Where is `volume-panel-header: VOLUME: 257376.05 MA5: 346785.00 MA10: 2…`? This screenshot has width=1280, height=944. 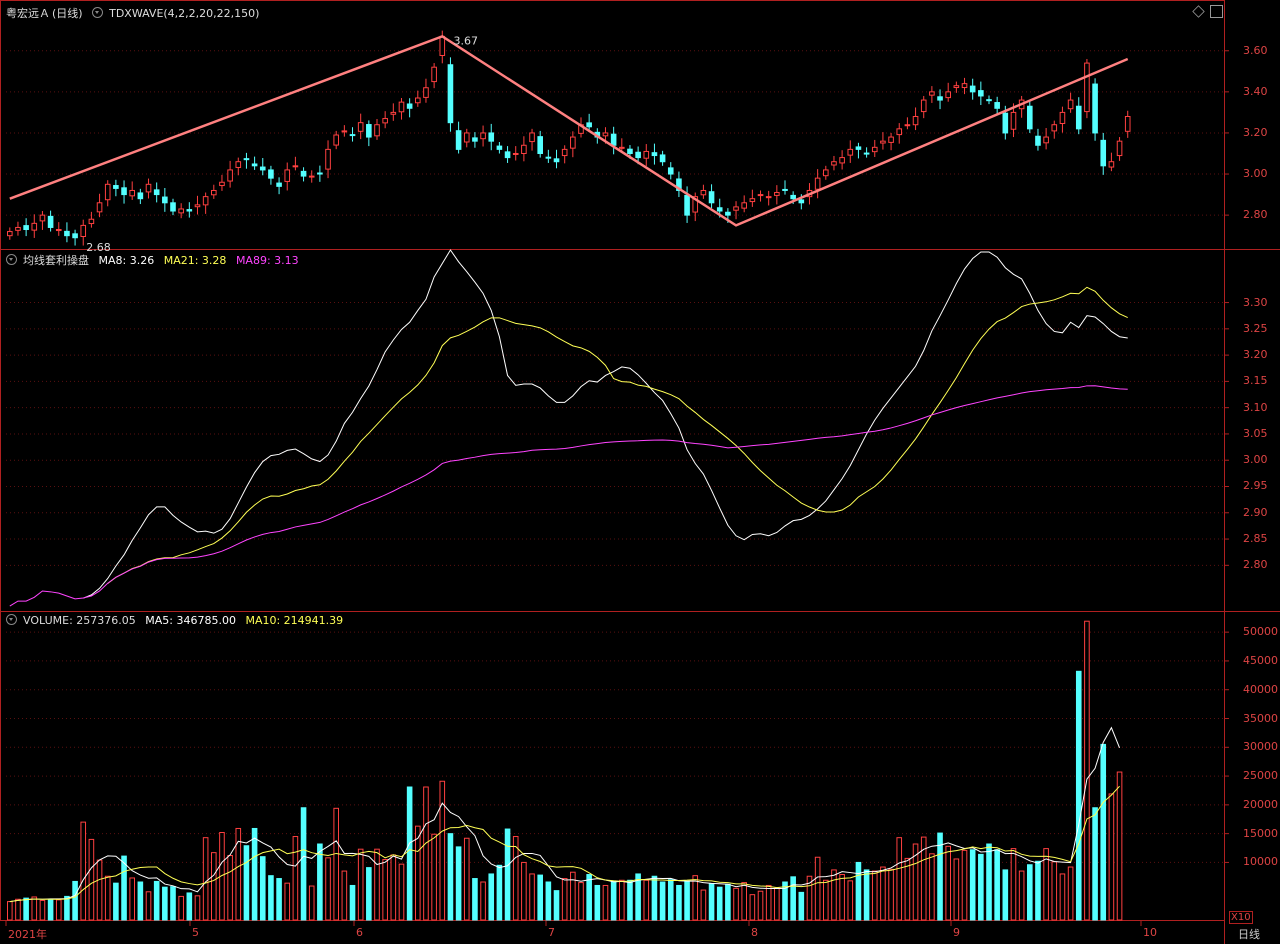
volume-panel-header: VOLUME: 257376.05 MA5: 346785.00 MA10: 2… is located at coordinates (177, 620).